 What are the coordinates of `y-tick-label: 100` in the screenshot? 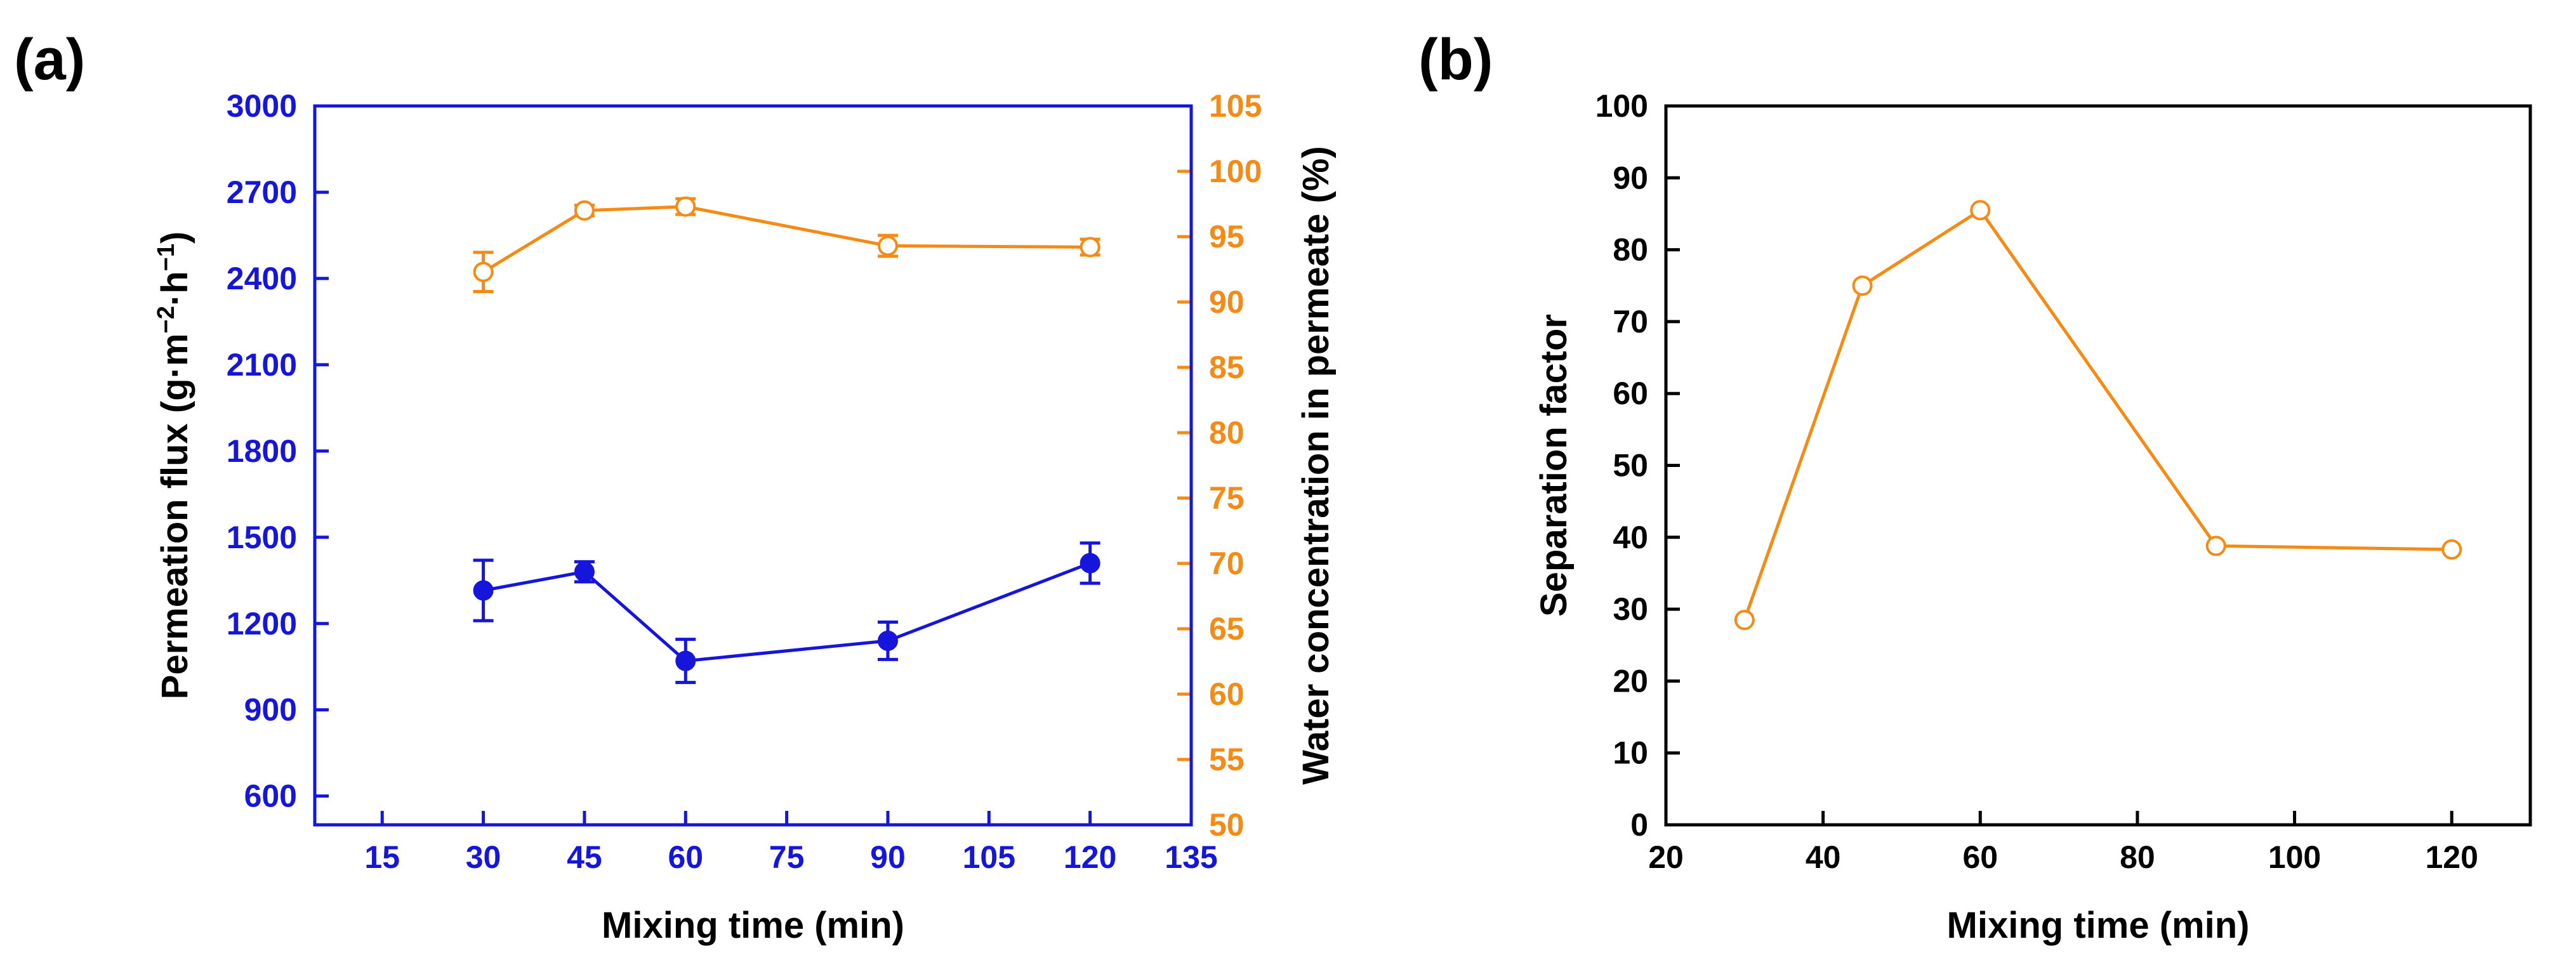 It's located at (1622, 106).